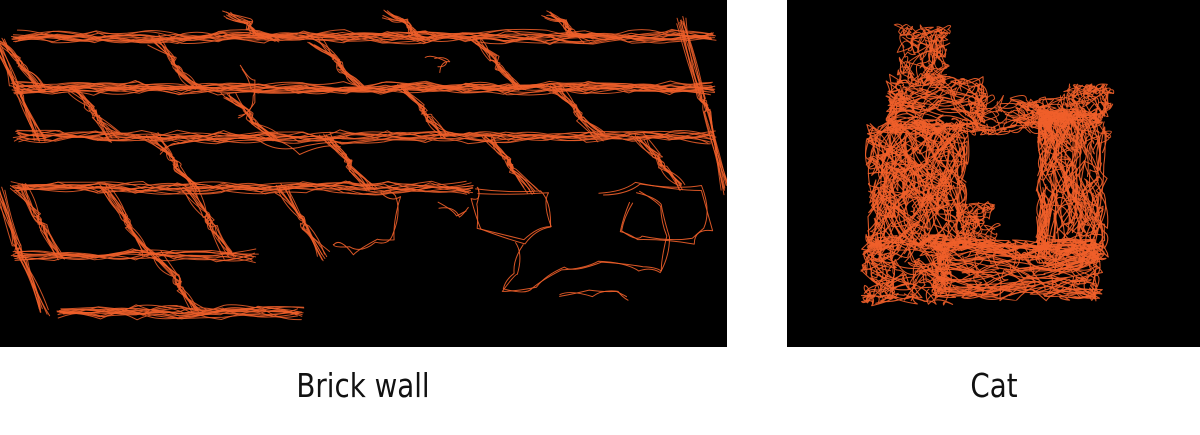 This screenshot has width=1200, height=435. What do you see at coordinates (363, 385) in the screenshot?
I see `brick-wall-caption: Brick wall` at bounding box center [363, 385].